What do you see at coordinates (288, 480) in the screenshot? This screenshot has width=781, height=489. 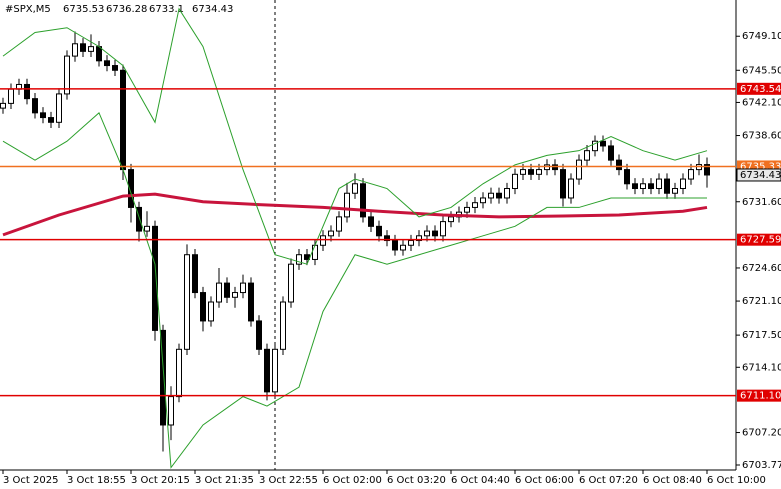 I see `x-tick-label: 3 Oct 22:55` at bounding box center [288, 480].